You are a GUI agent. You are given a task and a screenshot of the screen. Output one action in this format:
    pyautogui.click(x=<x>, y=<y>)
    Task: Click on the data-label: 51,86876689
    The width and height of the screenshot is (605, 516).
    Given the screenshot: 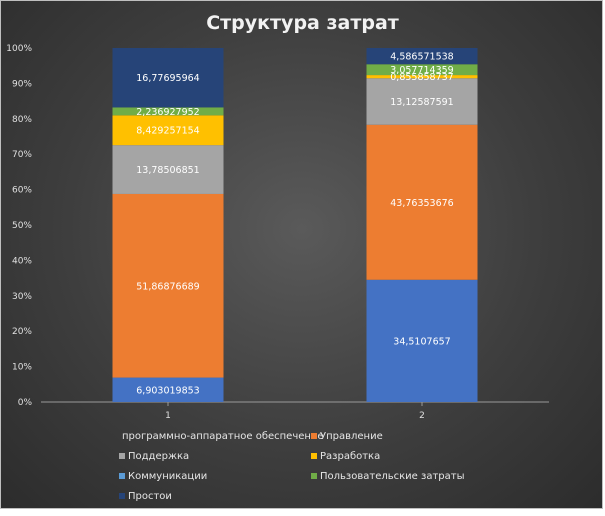 What is the action you would take?
    pyautogui.click(x=167, y=286)
    